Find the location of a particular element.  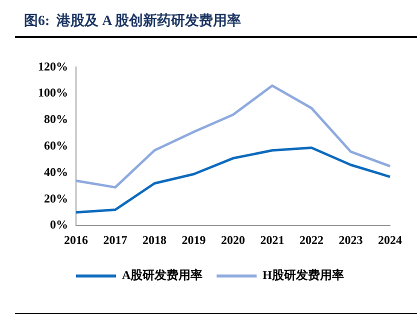

x-tick-label: 2020 is located at coordinates (233, 239).